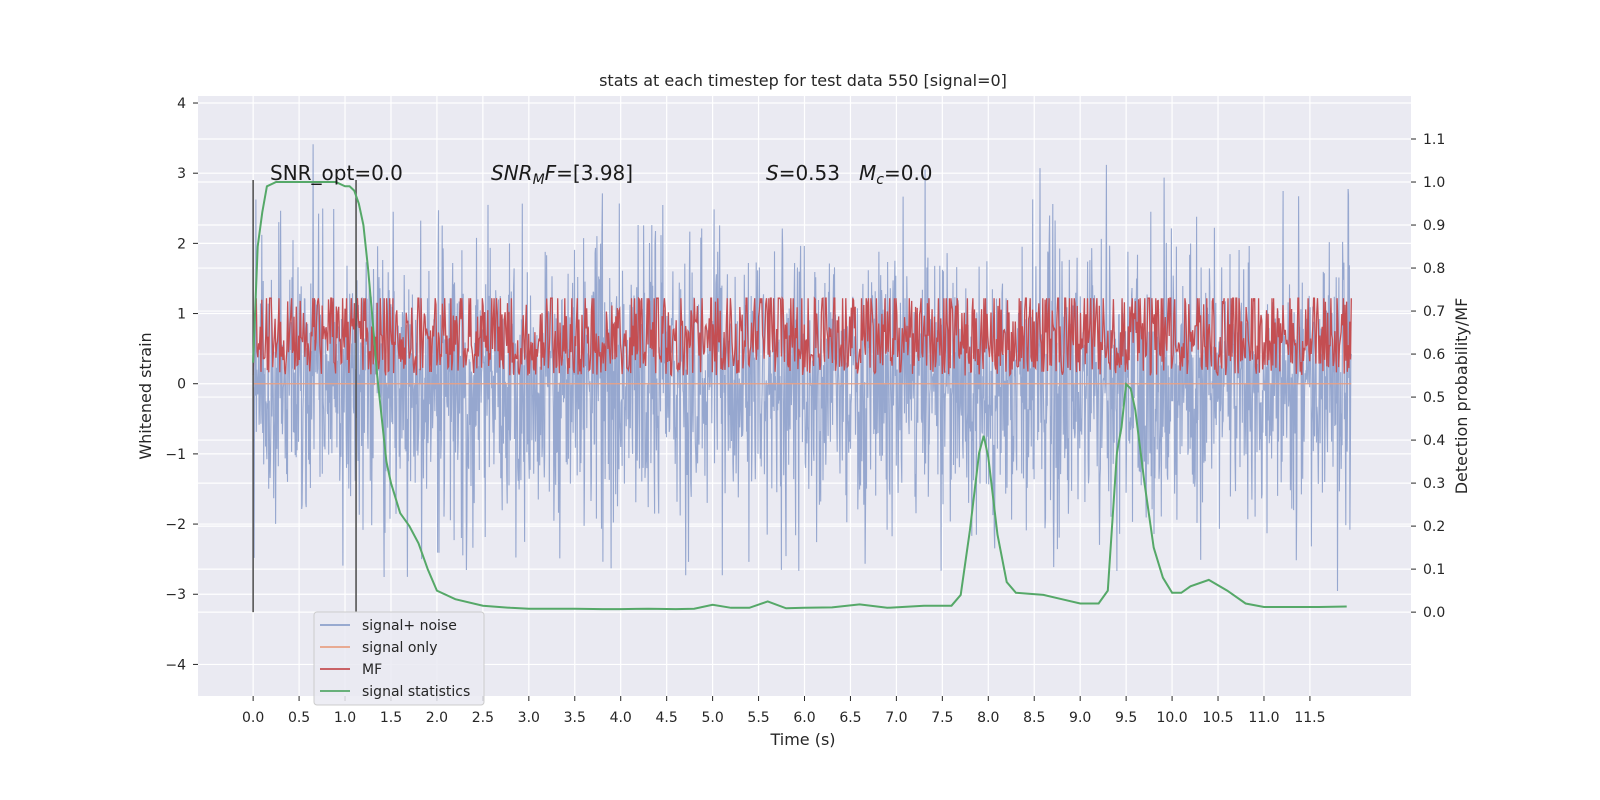 This screenshot has height=800, width=1600. What do you see at coordinates (1461, 396) in the screenshot?
I see `y2-axis-label: Detection probability/MF` at bounding box center [1461, 396].